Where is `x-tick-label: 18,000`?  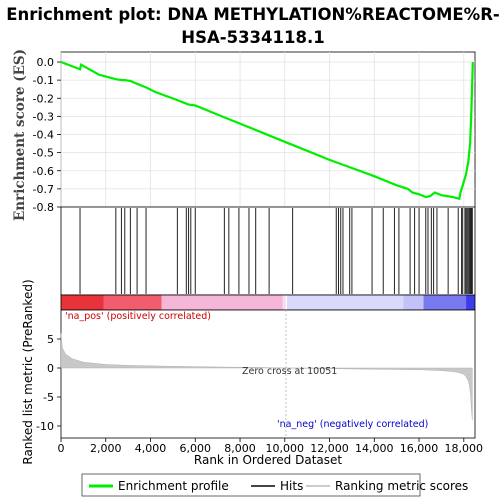
x-tick-label: 18,000 is located at coordinates (464, 448).